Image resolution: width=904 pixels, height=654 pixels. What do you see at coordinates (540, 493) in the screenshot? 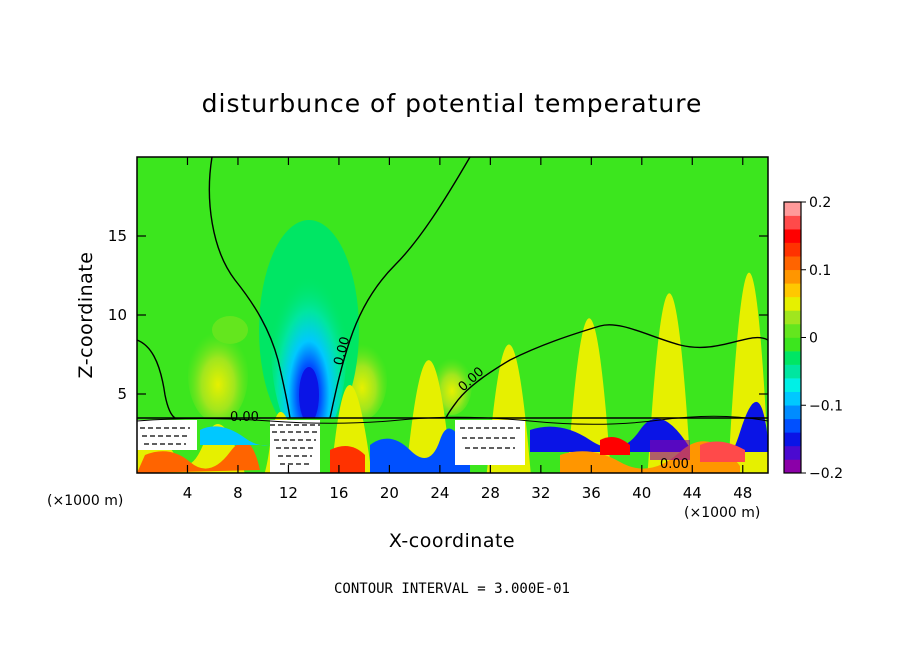
I see `x-tick-label-7: 32` at bounding box center [540, 493].